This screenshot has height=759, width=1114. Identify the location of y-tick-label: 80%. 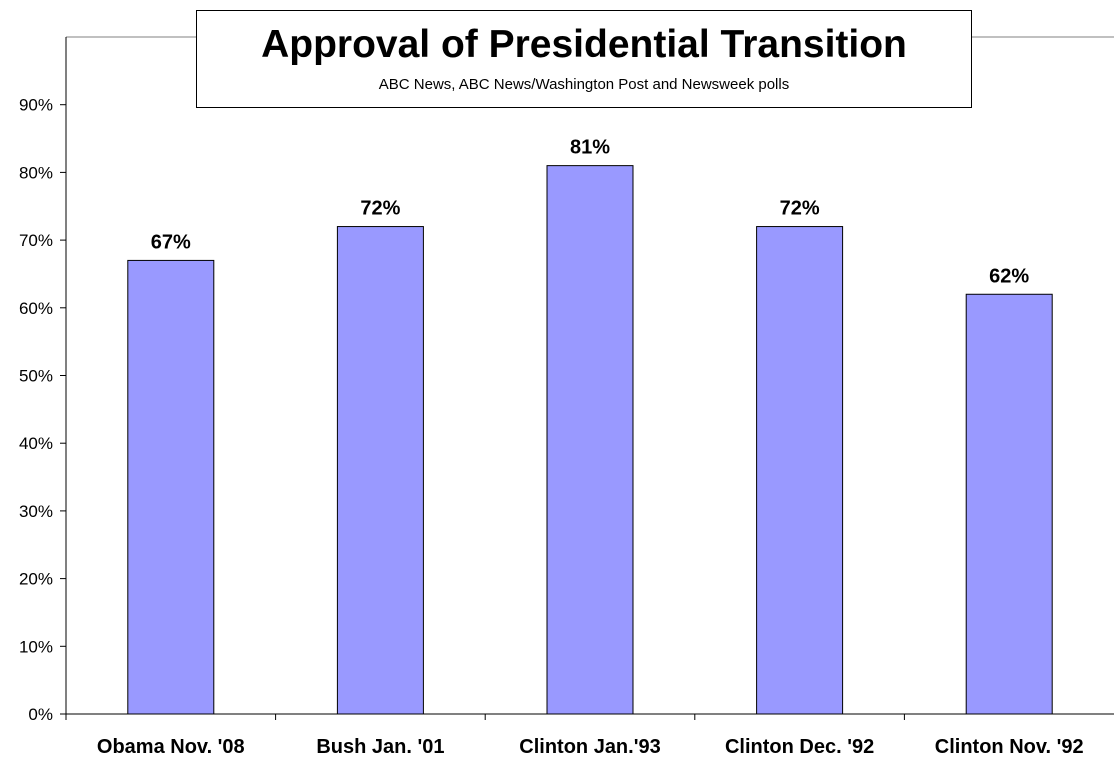
(36, 172).